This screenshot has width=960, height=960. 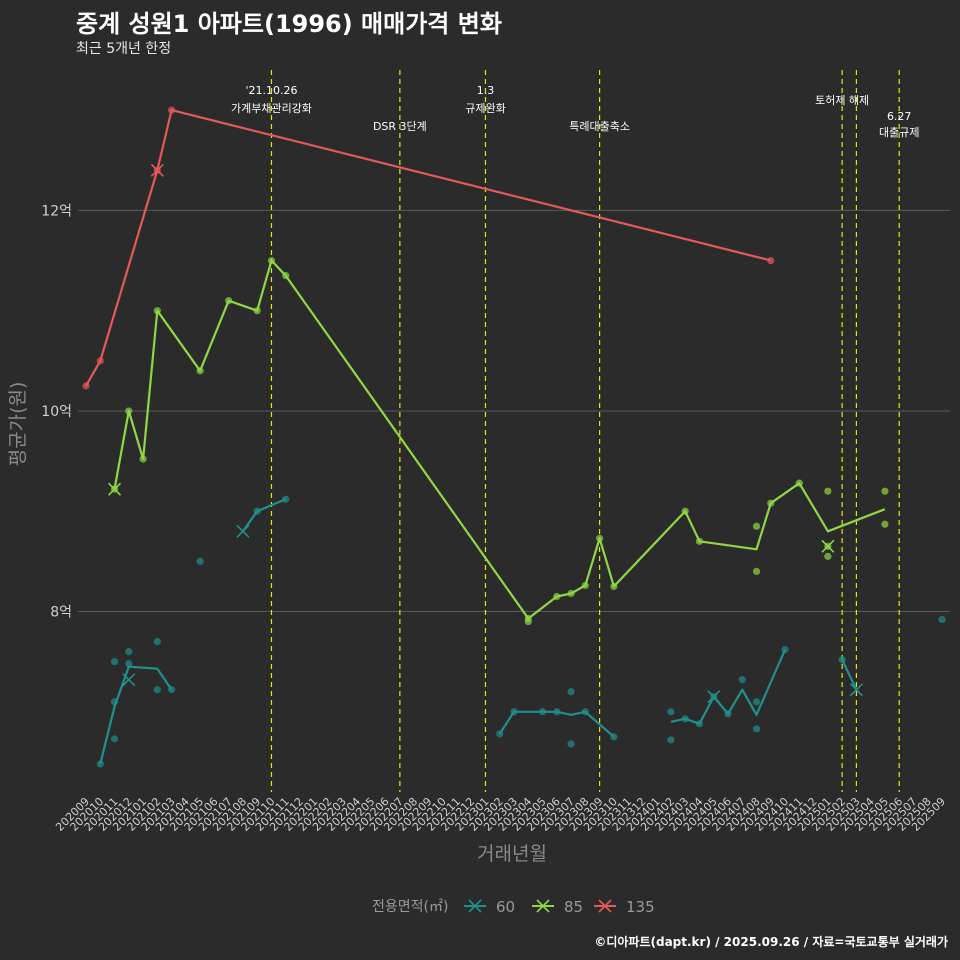 I want to click on legend-label-85: 85, so click(x=573, y=907).